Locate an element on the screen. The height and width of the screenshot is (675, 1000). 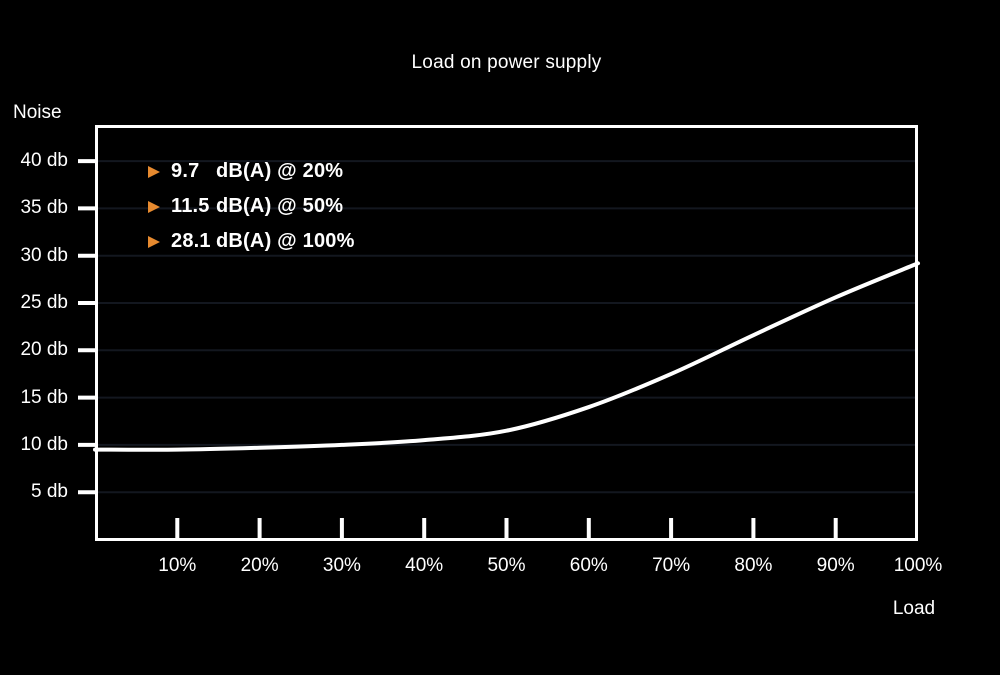
y-tick-label: 5 db is located at coordinates (49, 492).